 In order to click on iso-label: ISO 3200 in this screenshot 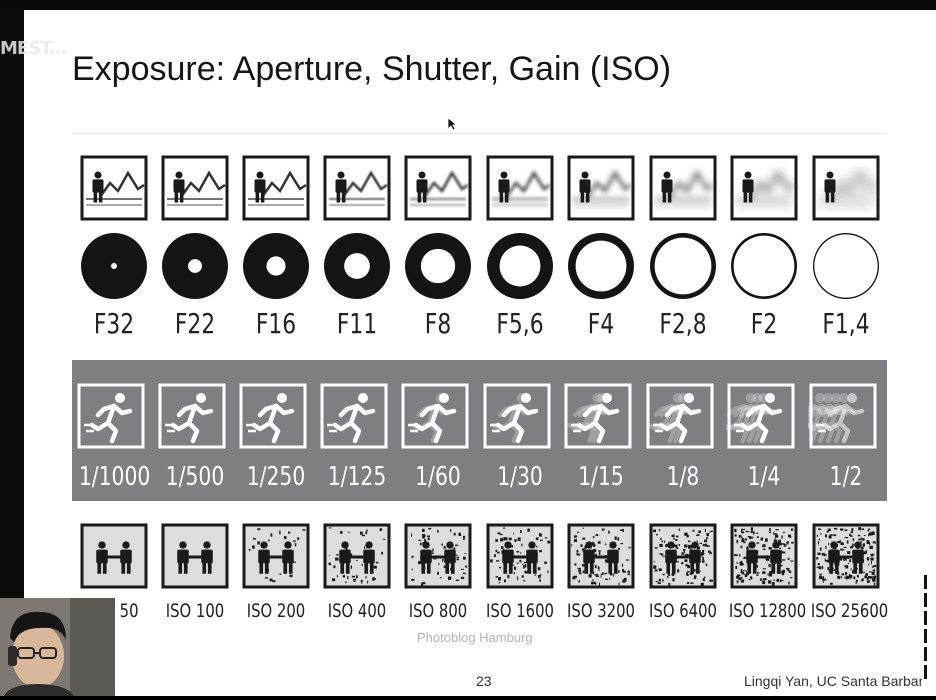, I will do `click(601, 611)`.